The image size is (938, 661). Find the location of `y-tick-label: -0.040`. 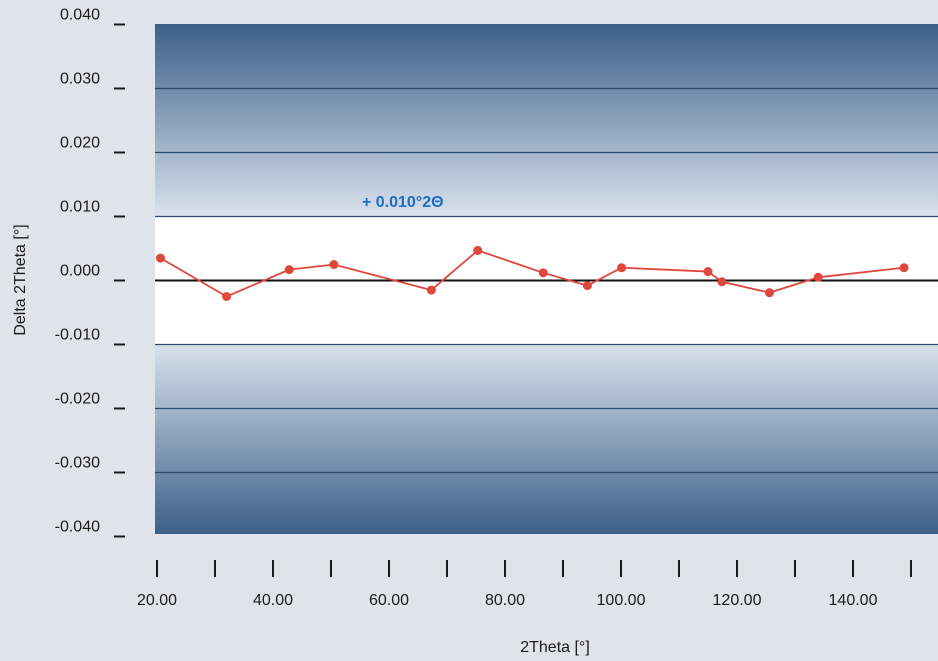

y-tick-label: -0.040 is located at coordinates (77, 527).